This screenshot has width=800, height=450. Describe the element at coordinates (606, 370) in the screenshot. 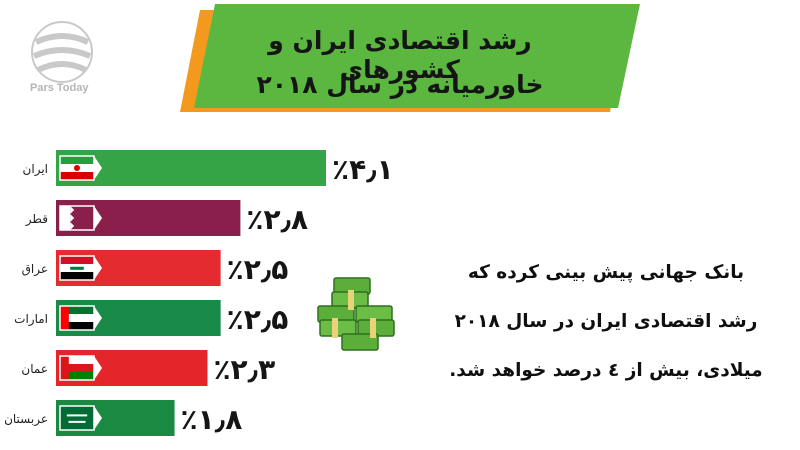

I see `note-line-3: میلادی، بیش از ٤ درصد خواهد شد.` at that location.